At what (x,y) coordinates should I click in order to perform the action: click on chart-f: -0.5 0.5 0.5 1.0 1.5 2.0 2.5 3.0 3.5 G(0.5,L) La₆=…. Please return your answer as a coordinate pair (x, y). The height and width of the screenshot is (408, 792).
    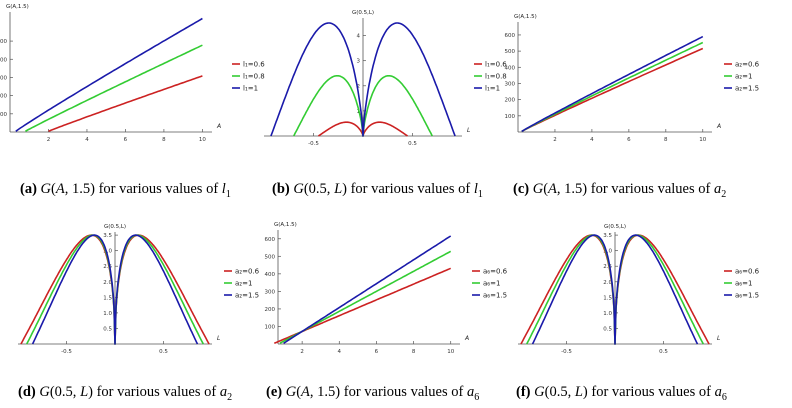
    Looking at the image, I should click on (639, 289).